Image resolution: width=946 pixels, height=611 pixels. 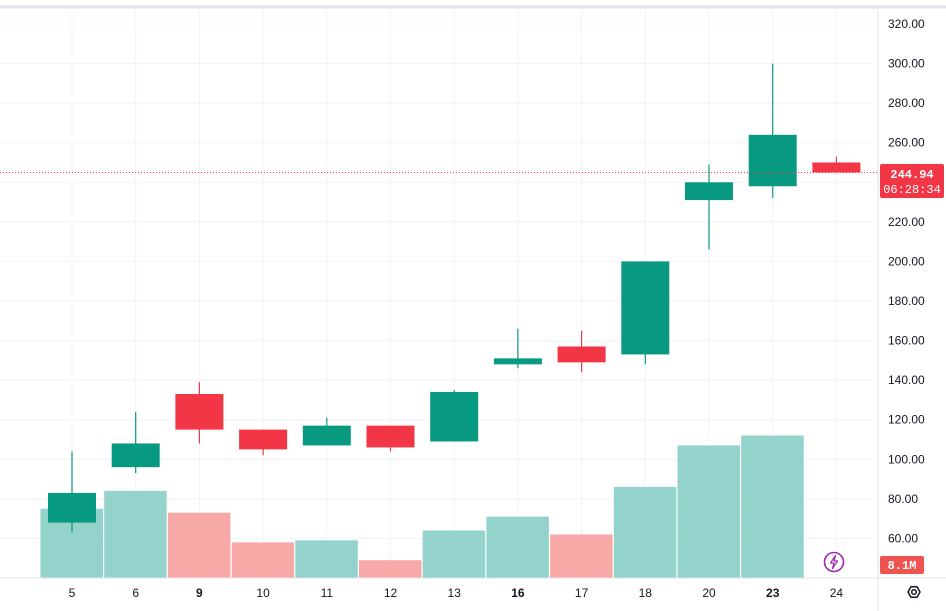 What do you see at coordinates (518, 593) in the screenshot?
I see `x-tick-label: 16` at bounding box center [518, 593].